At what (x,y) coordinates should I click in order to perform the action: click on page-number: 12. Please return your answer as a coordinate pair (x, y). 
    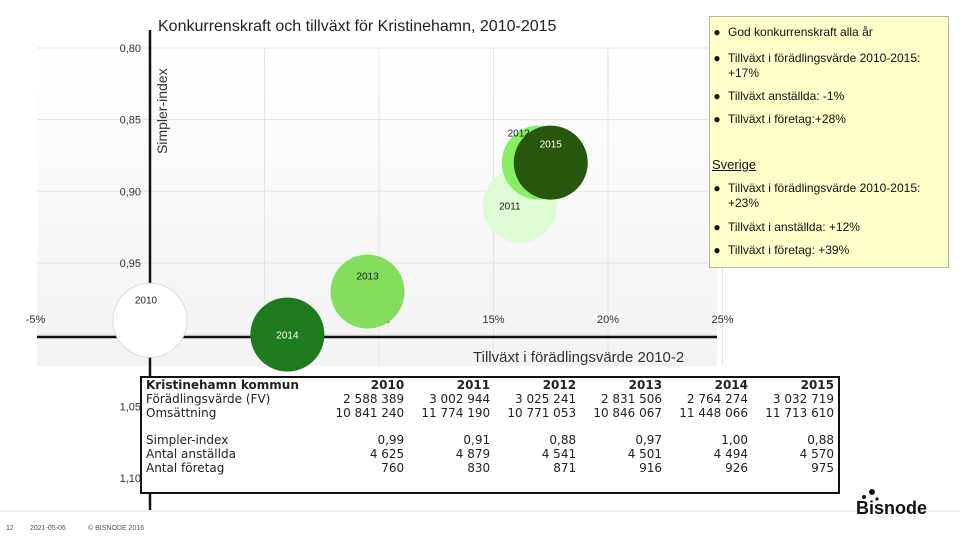
    Looking at the image, I should click on (10, 528).